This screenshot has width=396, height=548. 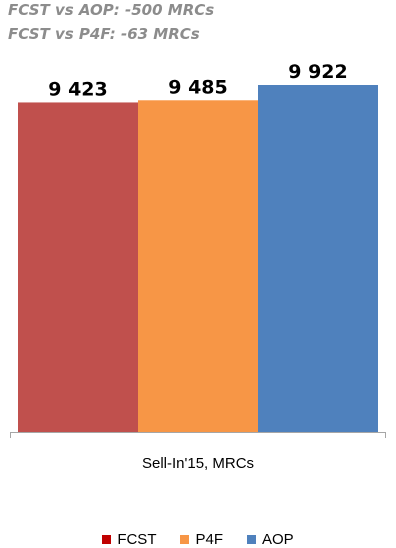 What do you see at coordinates (78, 89) in the screenshot?
I see `value-label-fcst: 9 423` at bounding box center [78, 89].